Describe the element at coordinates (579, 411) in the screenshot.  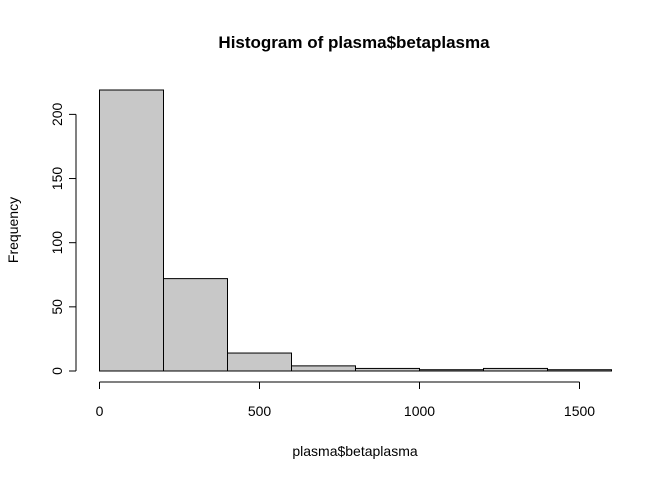
I see `x-tick-label: 1500` at that location.